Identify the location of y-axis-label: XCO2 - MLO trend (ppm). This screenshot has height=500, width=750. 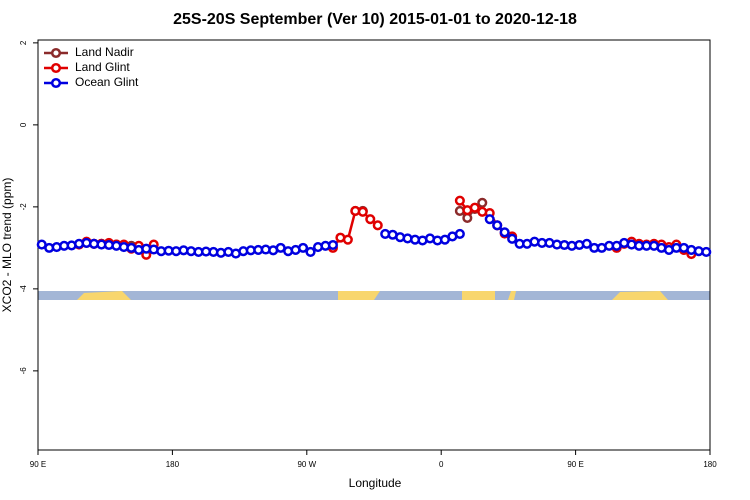
(7, 245).